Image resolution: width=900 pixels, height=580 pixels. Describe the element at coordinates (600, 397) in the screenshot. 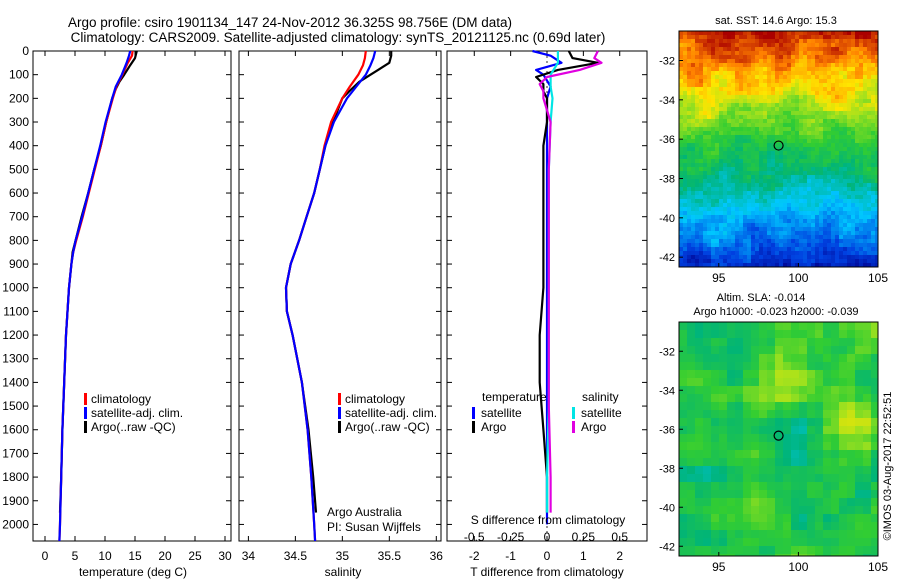

I see `legend-heading: salinity` at that location.